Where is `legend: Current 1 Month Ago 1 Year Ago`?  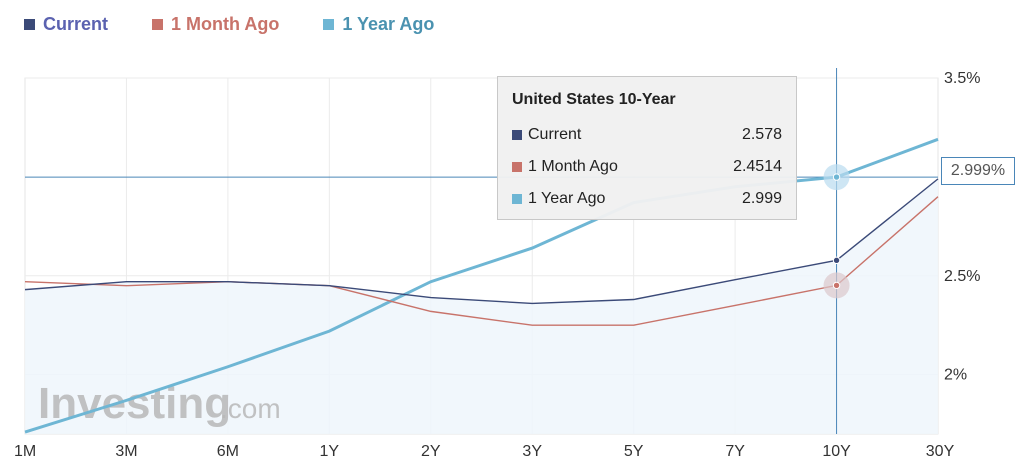
legend: Current 1 Month Ago 1 Year Ago is located at coordinates (229, 24).